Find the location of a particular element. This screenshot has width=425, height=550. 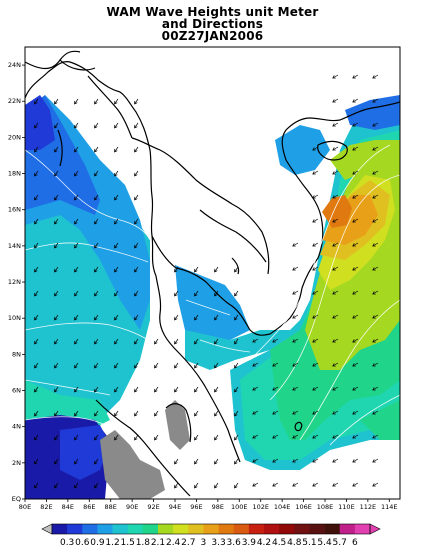

y-tick-label: 18N is located at coordinates (14, 174).